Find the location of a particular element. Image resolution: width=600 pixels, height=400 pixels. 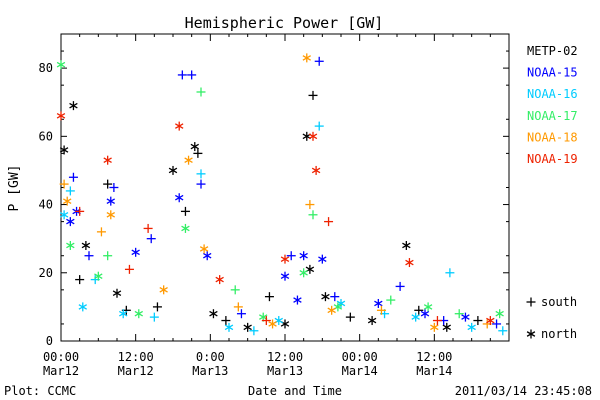

legend-series-noaa-19: NOAA-19 is located at coordinates (552, 159).